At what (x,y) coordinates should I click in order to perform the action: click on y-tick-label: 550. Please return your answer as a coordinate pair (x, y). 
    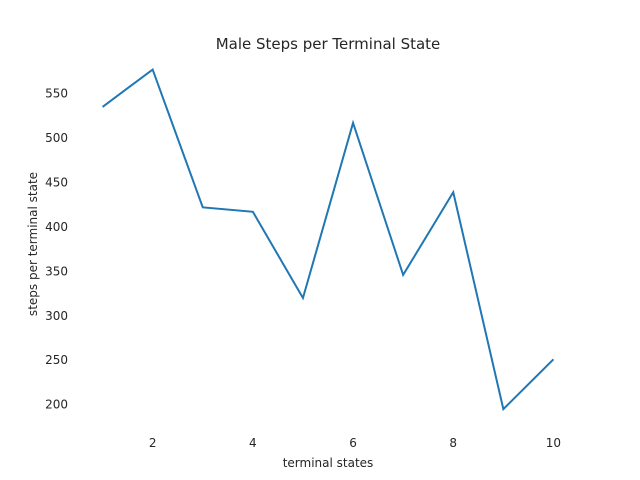
    Looking at the image, I should click on (56, 94).